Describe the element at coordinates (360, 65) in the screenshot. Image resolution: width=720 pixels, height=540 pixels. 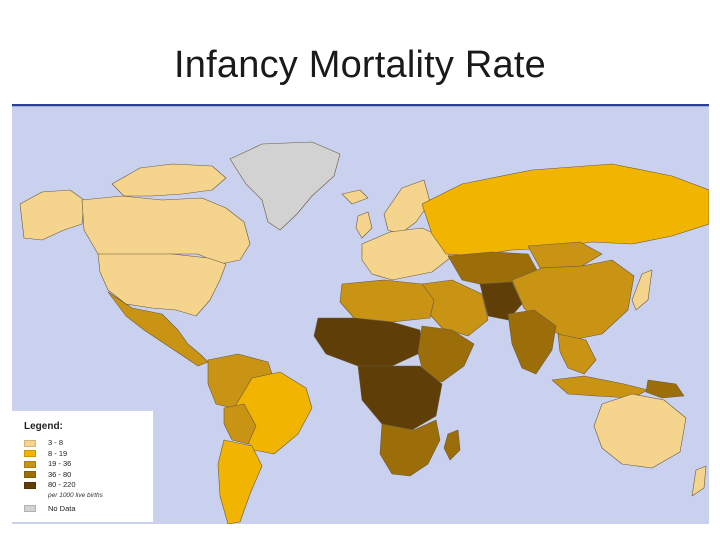
I see `page-title: Infancy Mortality Rate` at that location.